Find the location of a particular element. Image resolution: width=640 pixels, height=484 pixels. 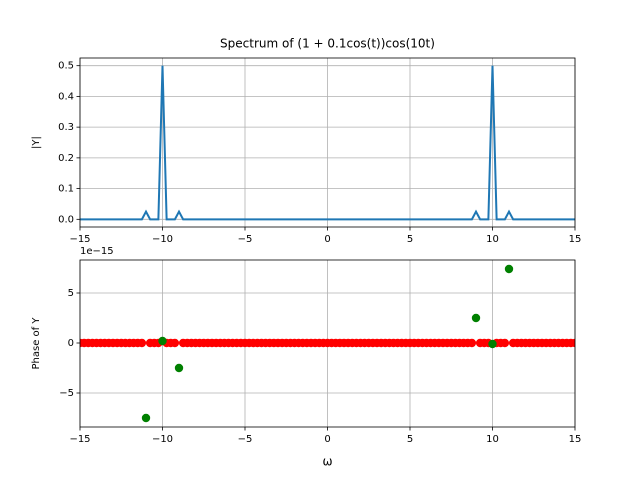

y-tick-label: 5 is located at coordinates (71, 293).